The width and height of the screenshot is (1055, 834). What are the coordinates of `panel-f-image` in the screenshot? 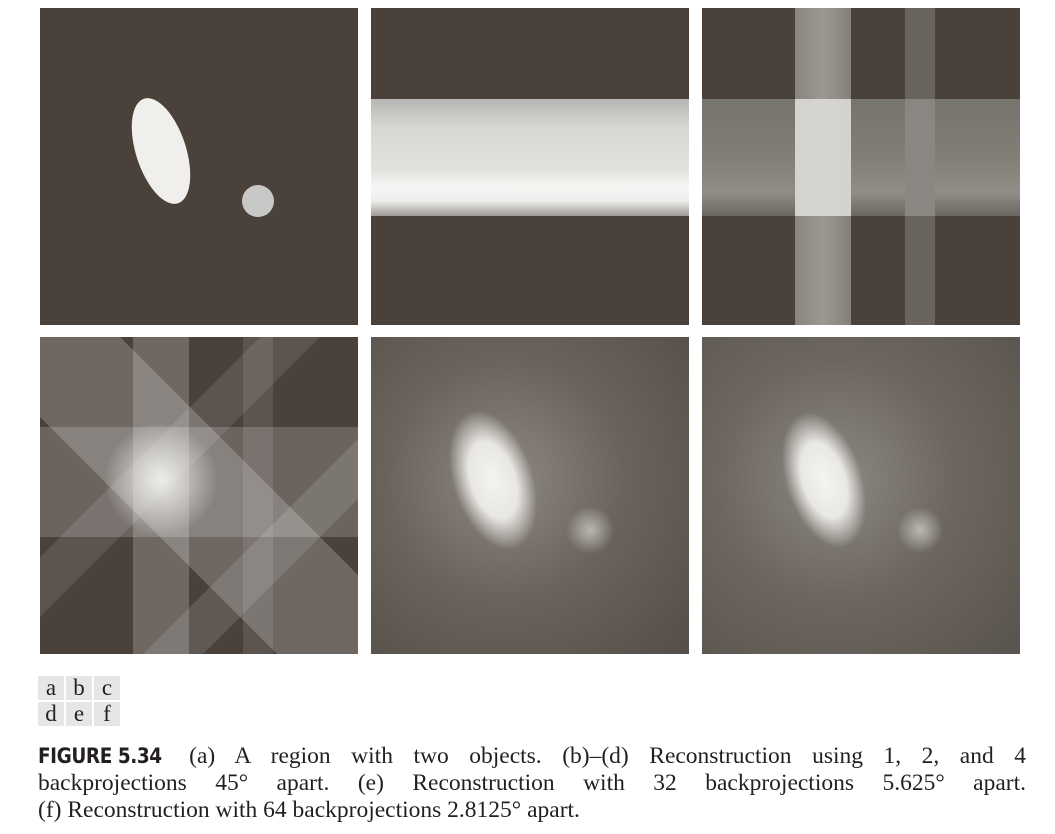 It's located at (861, 495).